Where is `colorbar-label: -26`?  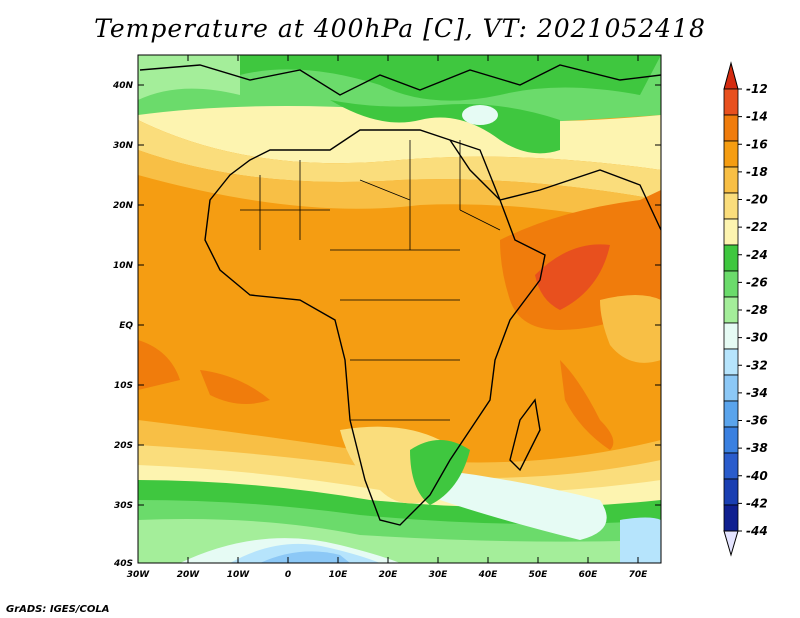 colorbar-label: -26 is located at coordinates (757, 282).